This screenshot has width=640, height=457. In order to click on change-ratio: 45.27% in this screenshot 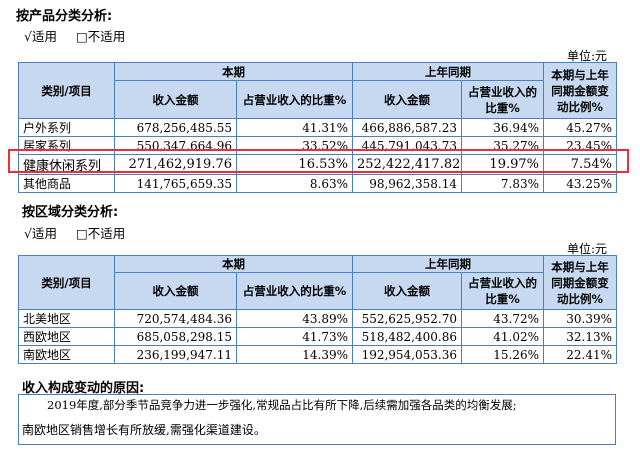, I will do `click(580, 127)`.